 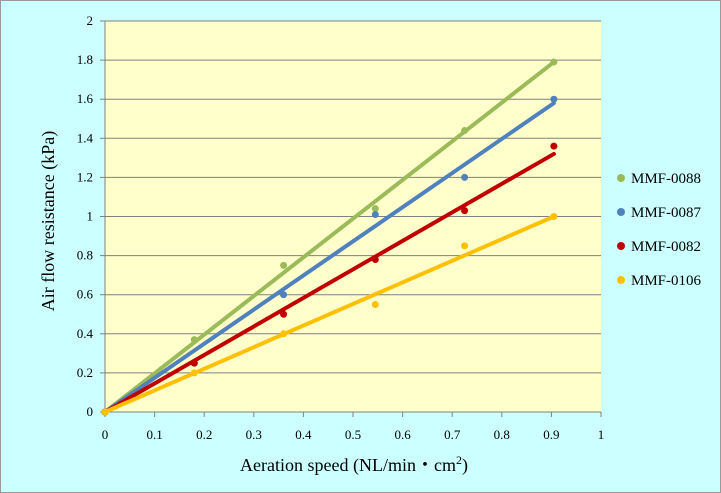 What do you see at coordinates (85, 216) in the screenshot?
I see `y-tick-labels: 0 0.2 0.4 0.6 0.8 1 1.2 1.4 1.6 1.8 2` at bounding box center [85, 216].